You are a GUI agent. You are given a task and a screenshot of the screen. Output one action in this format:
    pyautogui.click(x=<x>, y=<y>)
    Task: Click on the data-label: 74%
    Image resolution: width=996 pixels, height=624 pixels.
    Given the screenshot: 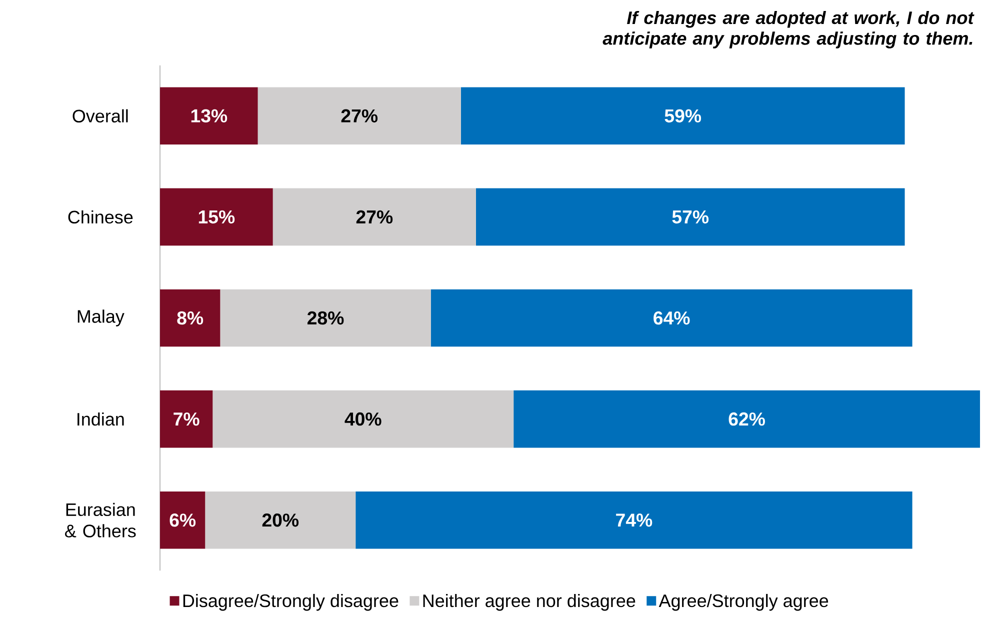 What is the action you would take?
    pyautogui.click(x=634, y=520)
    